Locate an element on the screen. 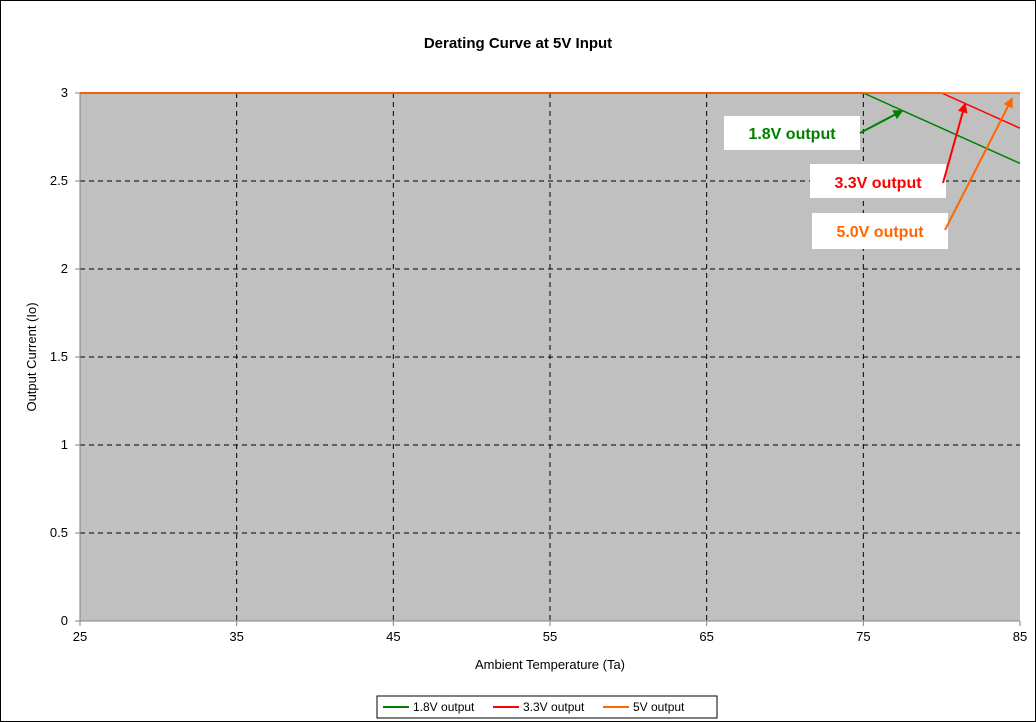 The height and width of the screenshot is (722, 1036). y-tick-label: 1 is located at coordinates (64, 444).